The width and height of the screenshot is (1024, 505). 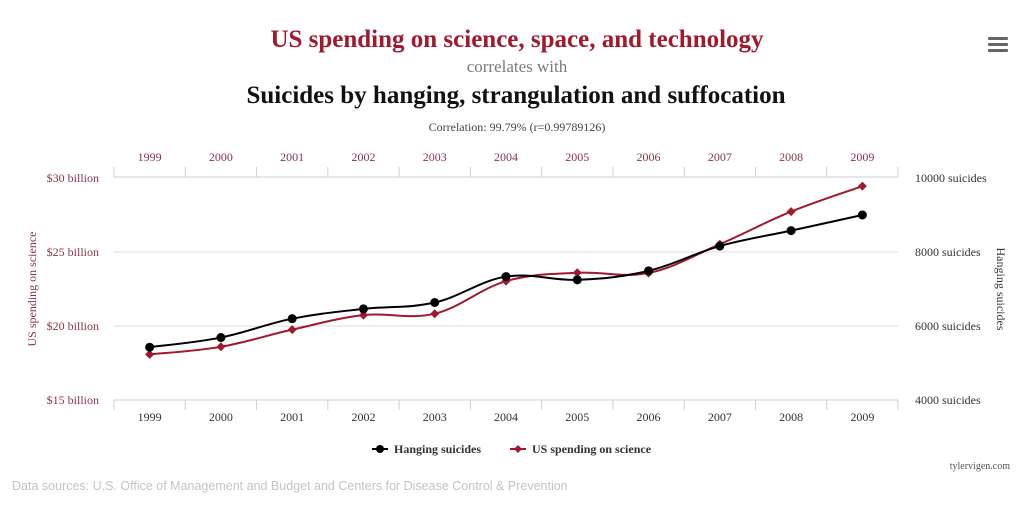 What do you see at coordinates (577, 417) in the screenshot?
I see `x-axis-bottom-label: 2005` at bounding box center [577, 417].